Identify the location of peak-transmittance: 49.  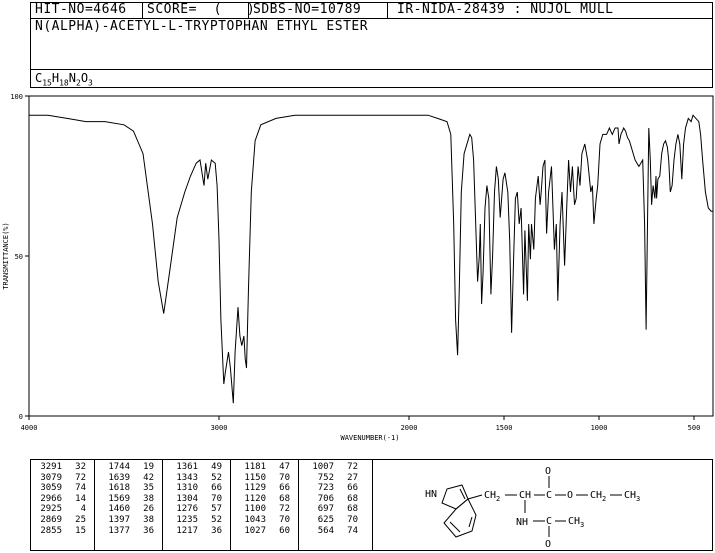
(216, 467).